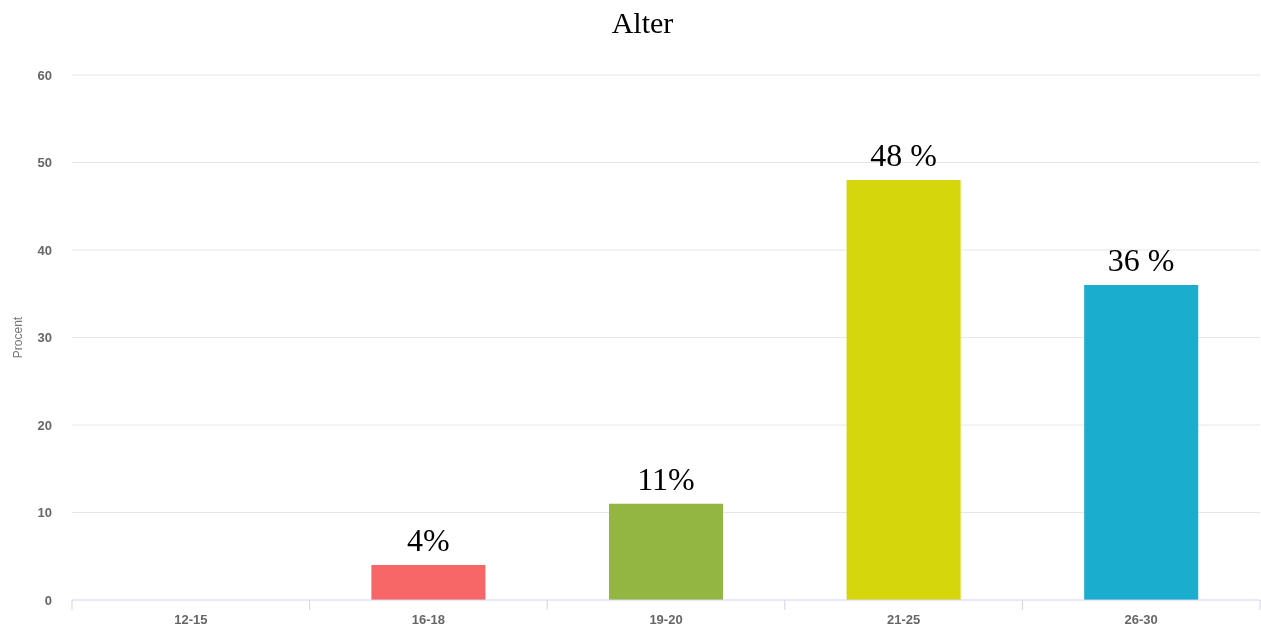 The image size is (1261, 628). Describe the element at coordinates (44, 513) in the screenshot. I see `y-tick-label: 10` at that location.